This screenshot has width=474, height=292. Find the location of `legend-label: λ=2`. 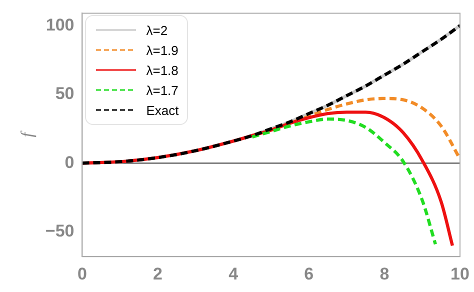

legend-label: λ=2 is located at coordinates (157, 30).